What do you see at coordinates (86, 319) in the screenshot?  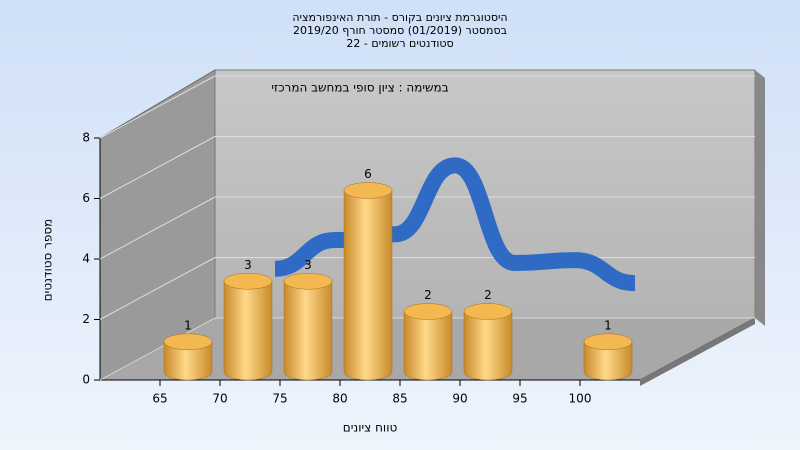 I see `y-tick-label: 2` at bounding box center [86, 319].